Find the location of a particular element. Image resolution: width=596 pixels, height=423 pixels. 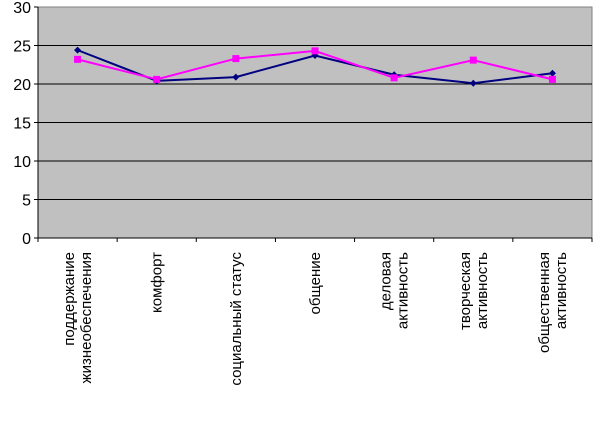

x-category-label: деловаяактивность is located at coordinates (395, 290).